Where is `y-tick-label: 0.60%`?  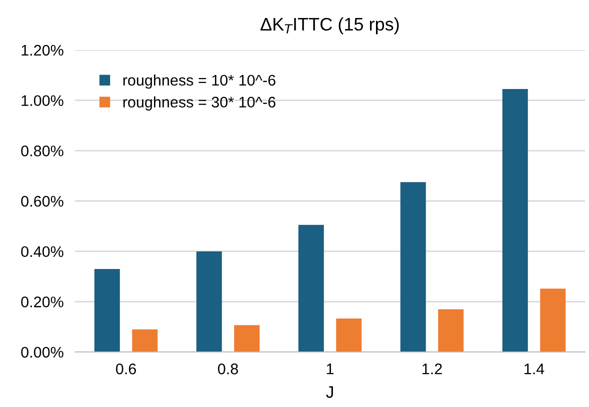 y-tick-label: 0.60% is located at coordinates (42, 201).